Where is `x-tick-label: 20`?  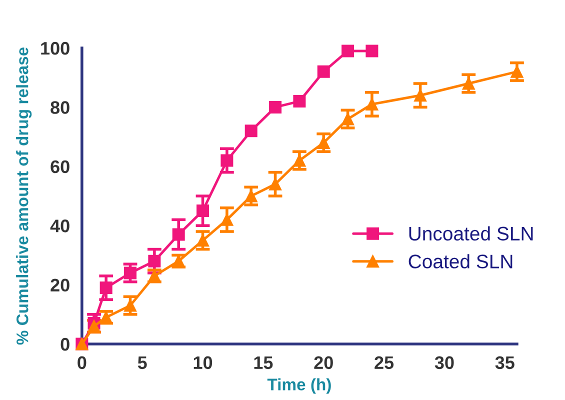
x-tick-label: 20 is located at coordinates (323, 363).